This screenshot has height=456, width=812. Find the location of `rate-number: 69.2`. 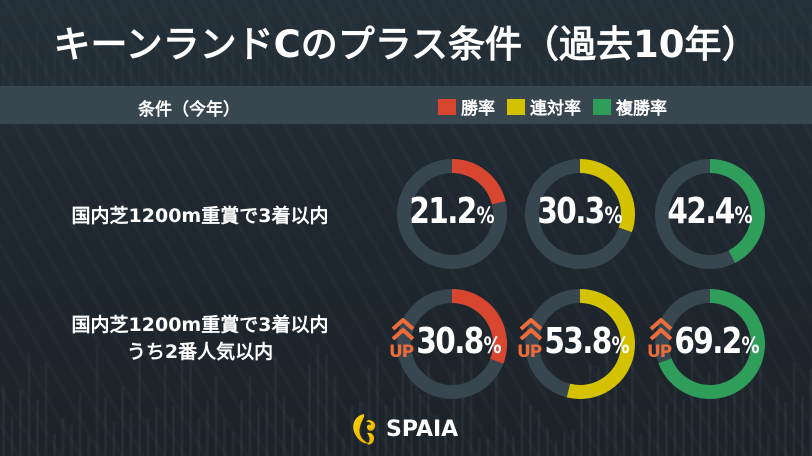

rate-number: 69.2 is located at coordinates (708, 341).